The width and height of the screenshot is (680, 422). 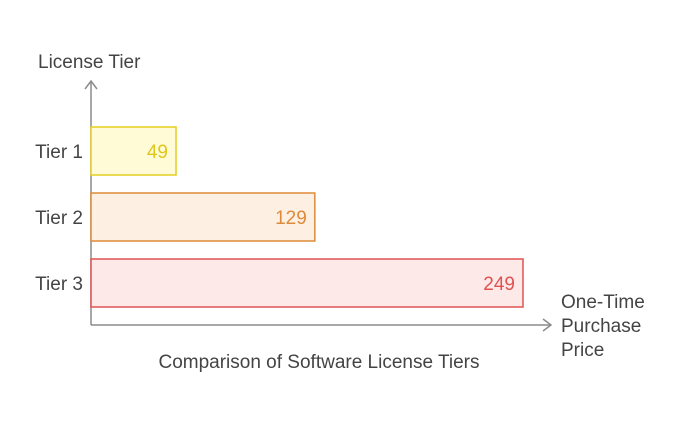 What do you see at coordinates (547, 325) in the screenshot?
I see `x-axis-arrow-icon` at bounding box center [547, 325].